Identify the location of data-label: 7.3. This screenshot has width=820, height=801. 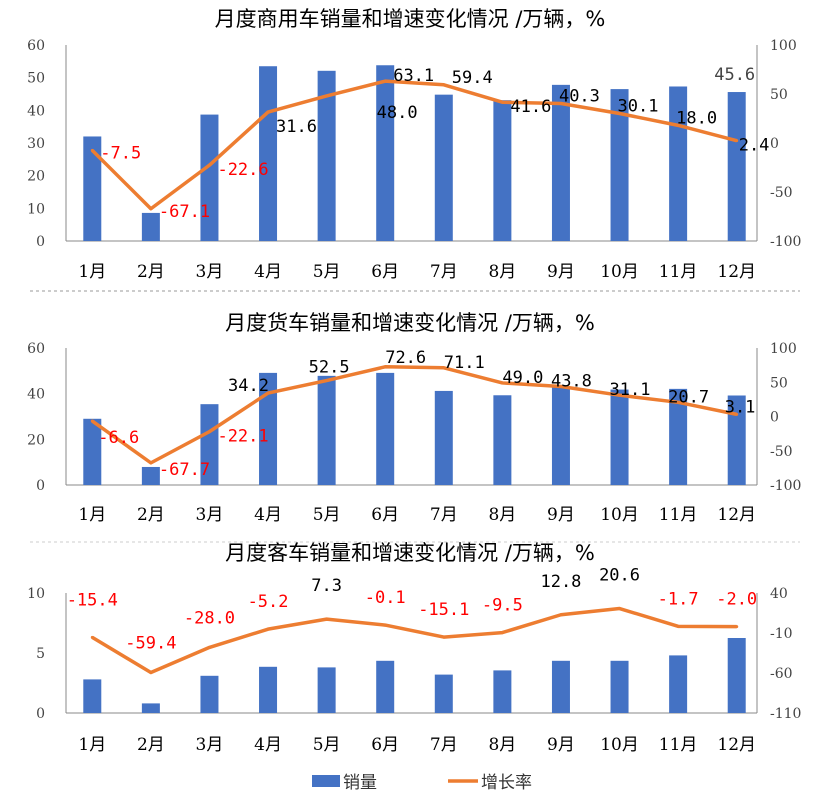
(326, 586).